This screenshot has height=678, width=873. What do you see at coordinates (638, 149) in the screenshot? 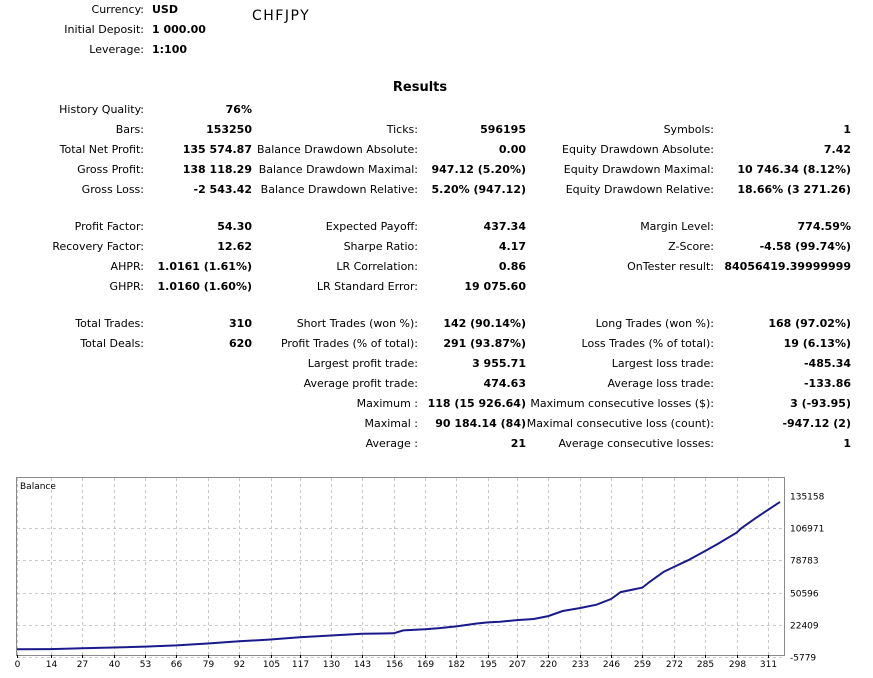
I see `equity-drawdown-absolute-label: Equity Drawdown Absolute:` at bounding box center [638, 149].